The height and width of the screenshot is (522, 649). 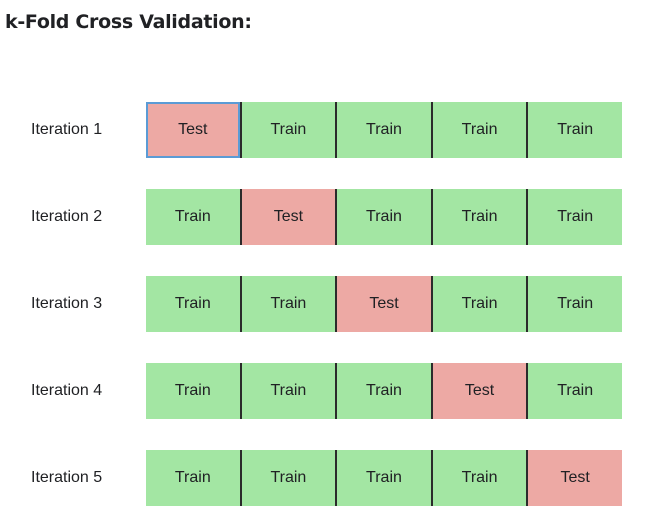 I want to click on iteration-row: Iteration 5 Train Train Train Train Test, so click(x=324, y=478).